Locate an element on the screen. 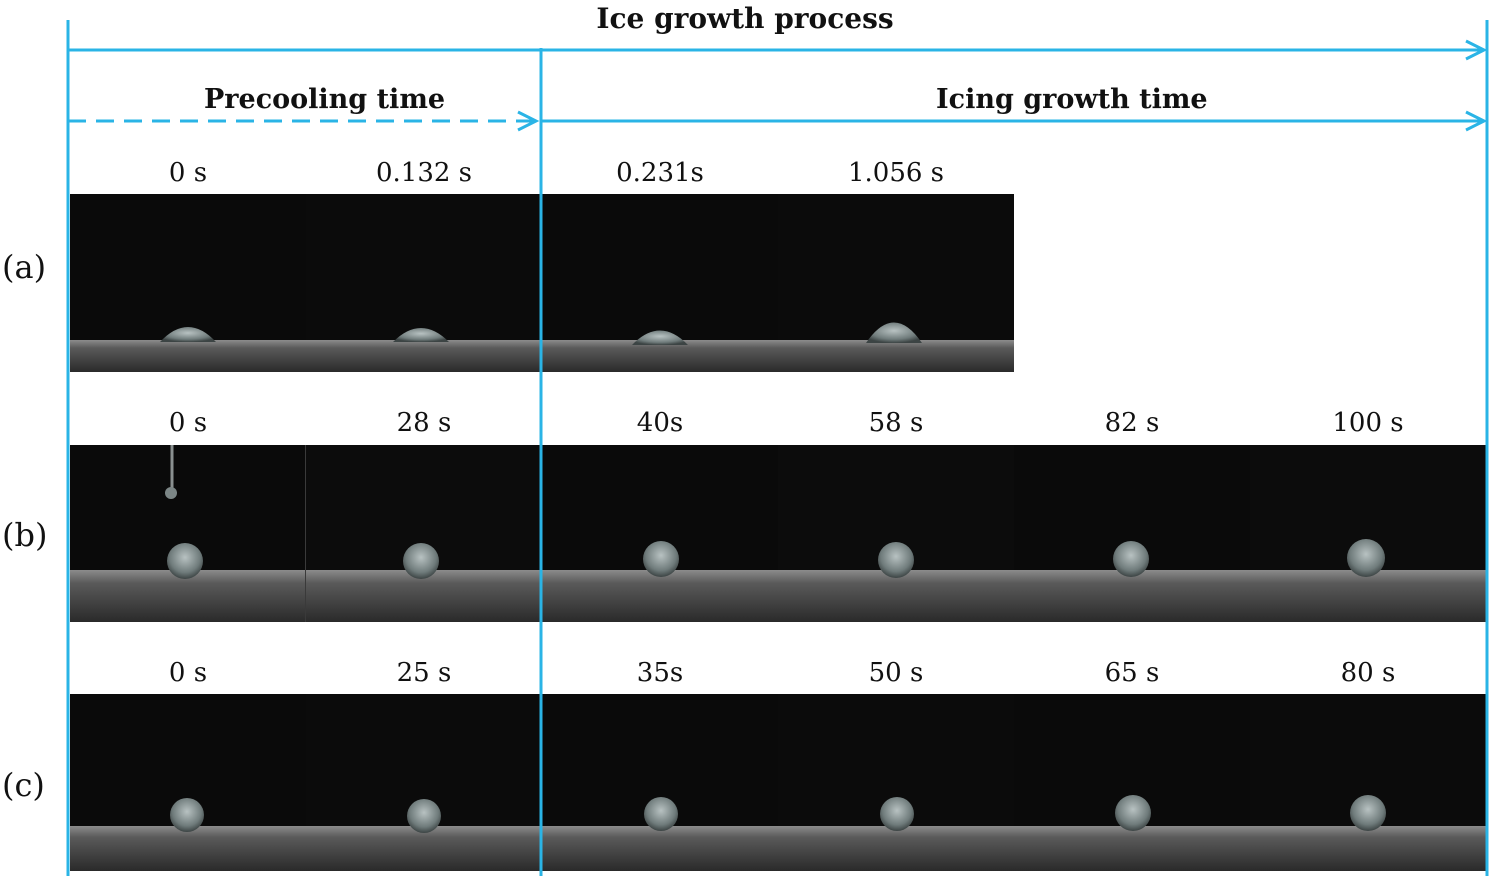 This screenshot has width=1490, height=896. time-label-b-3: 40s is located at coordinates (660, 423).